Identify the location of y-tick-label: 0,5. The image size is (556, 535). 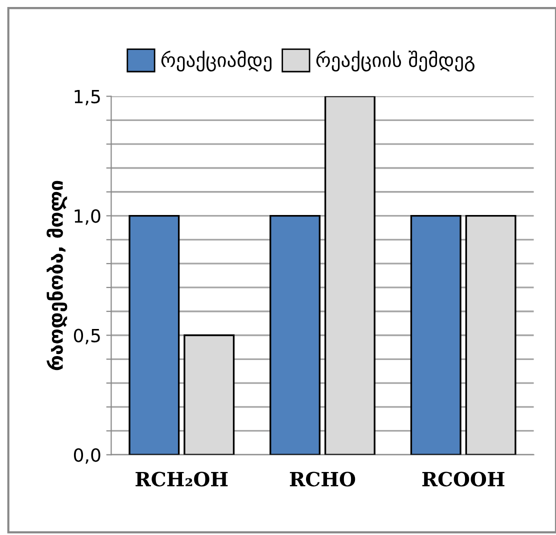
(87, 336).